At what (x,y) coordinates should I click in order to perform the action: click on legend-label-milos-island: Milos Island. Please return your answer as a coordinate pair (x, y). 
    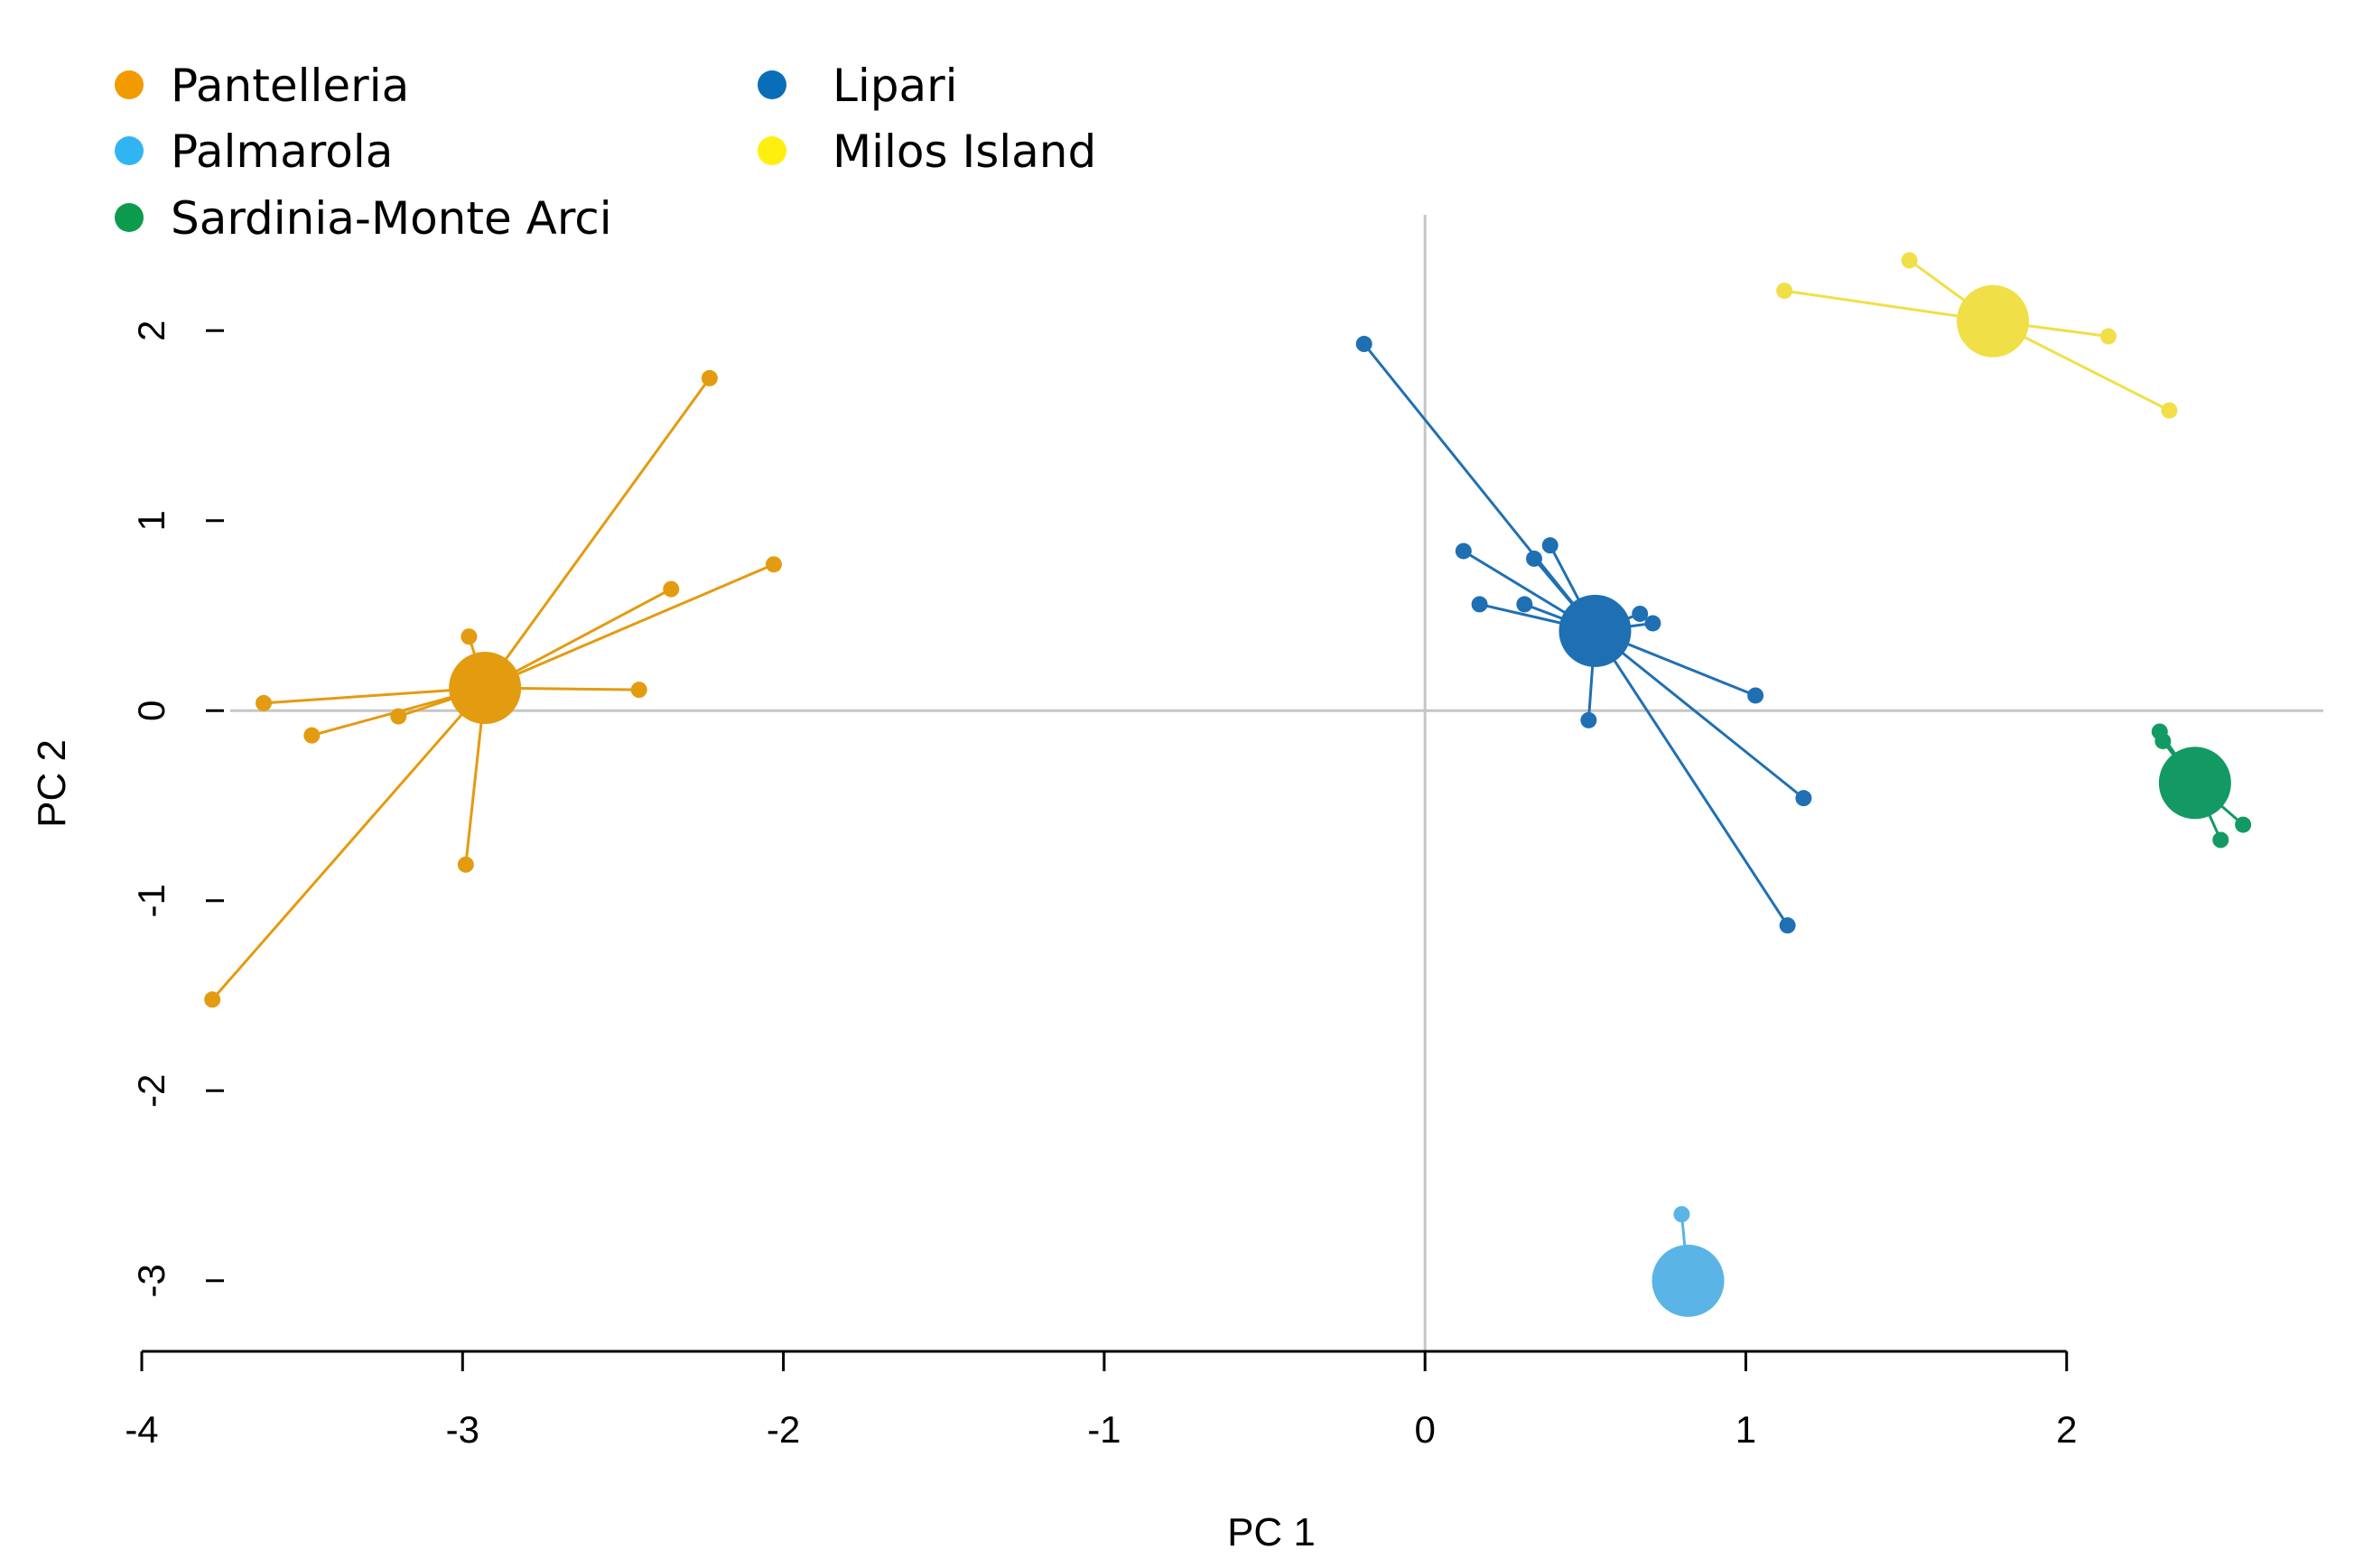
    Looking at the image, I should click on (964, 151).